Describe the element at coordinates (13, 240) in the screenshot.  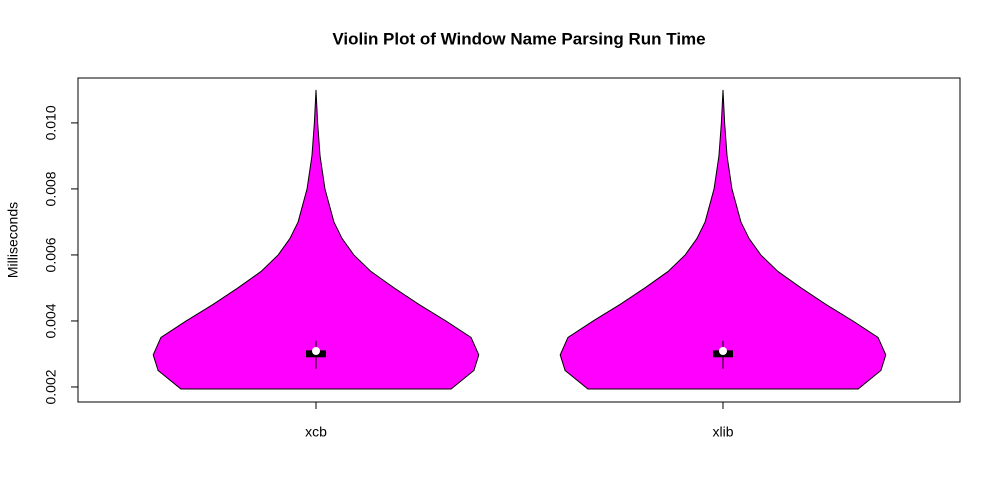
I see `y-axis-label: Milliseconds` at that location.